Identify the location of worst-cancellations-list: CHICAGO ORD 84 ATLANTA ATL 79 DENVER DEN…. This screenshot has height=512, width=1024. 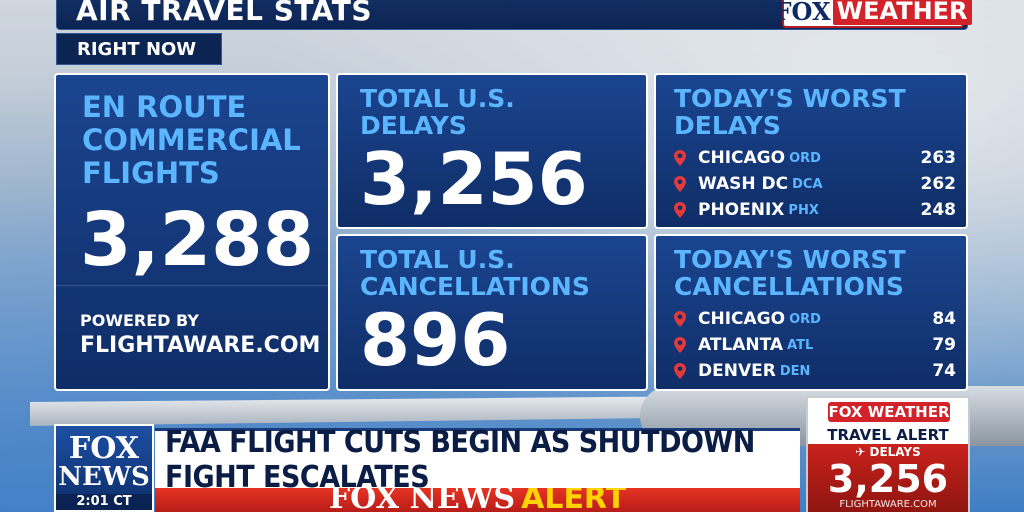
(815, 345).